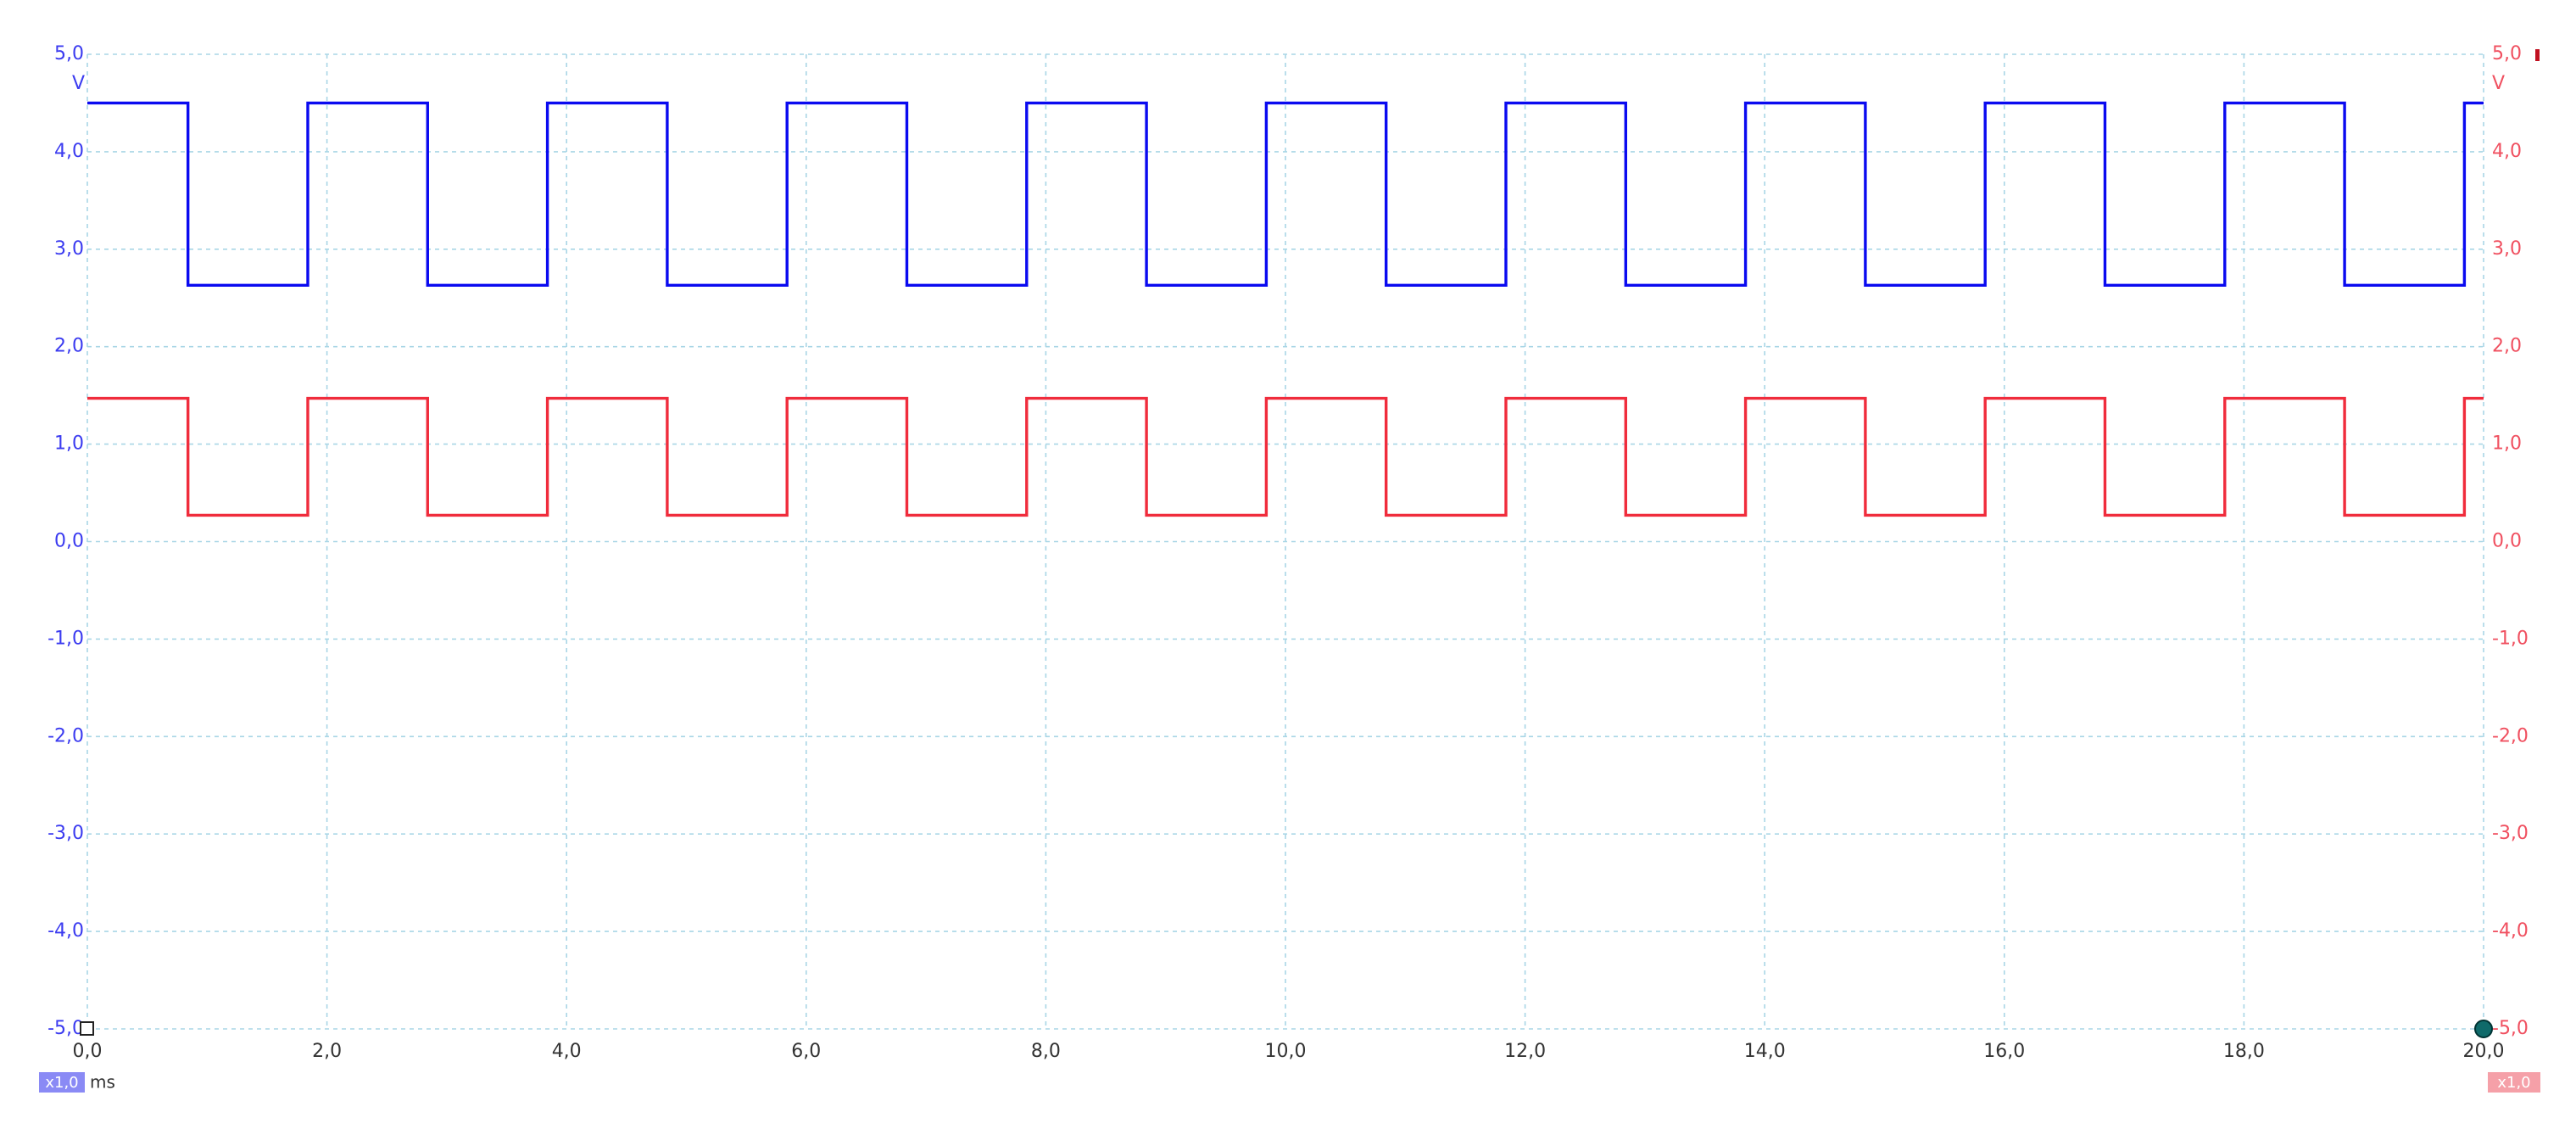 The width and height of the screenshot is (2576, 1129). Describe the element at coordinates (69, 151) in the screenshot. I see `y-tick-label: 4,0` at that location.